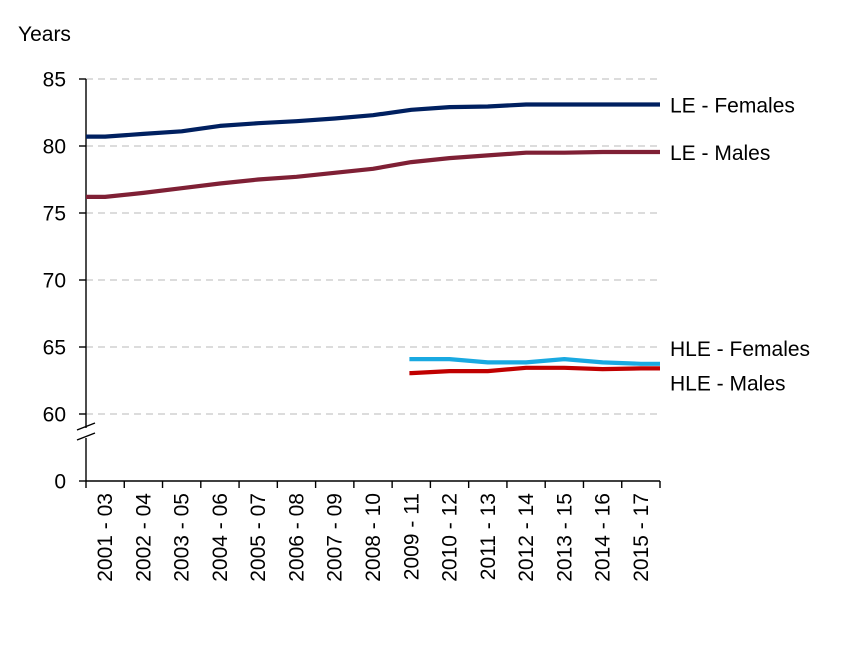 This screenshot has width=844, height=652. I want to click on x-tick-label: 2003 - 05, so click(182, 537).